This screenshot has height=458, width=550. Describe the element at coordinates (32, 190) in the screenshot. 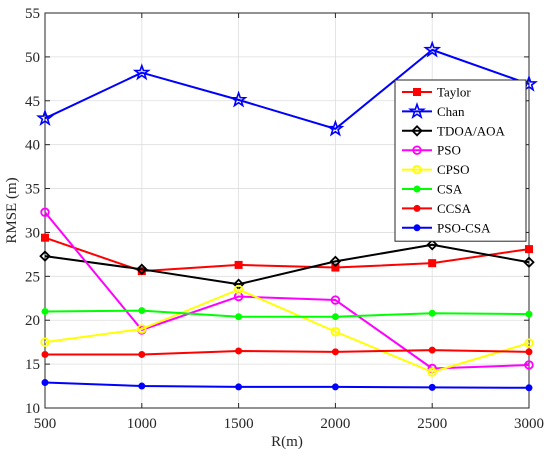

I see `y-tick-label: 35` at that location.